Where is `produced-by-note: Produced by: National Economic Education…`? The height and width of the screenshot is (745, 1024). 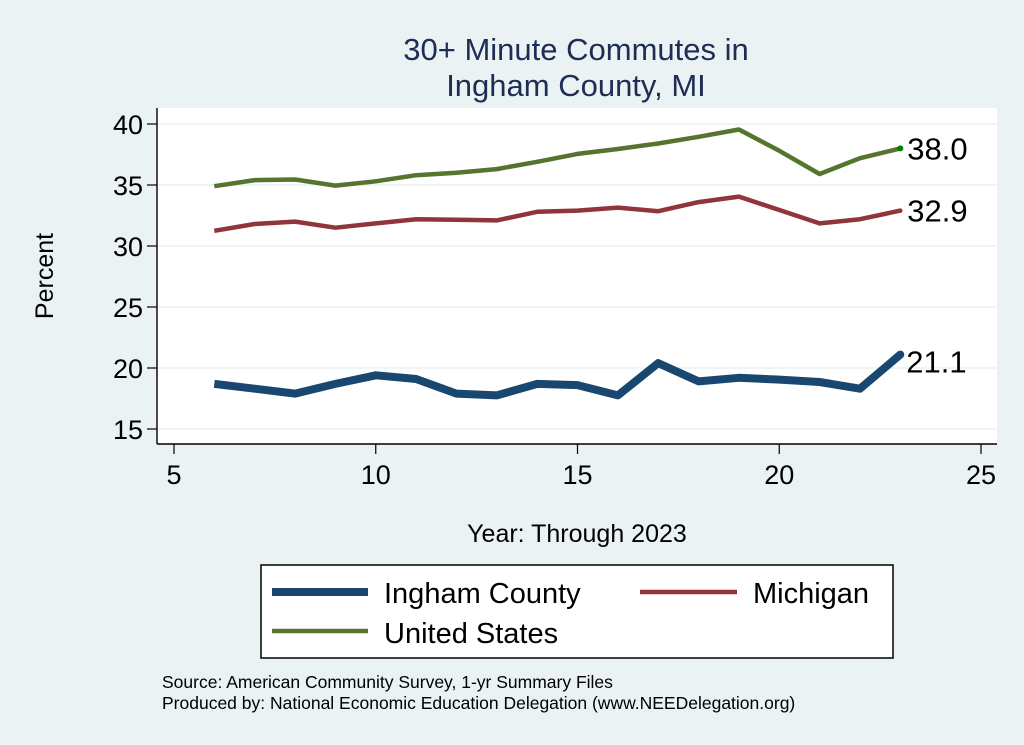
produced-by-note: Produced by: National Economic Education… is located at coordinates (478, 703).